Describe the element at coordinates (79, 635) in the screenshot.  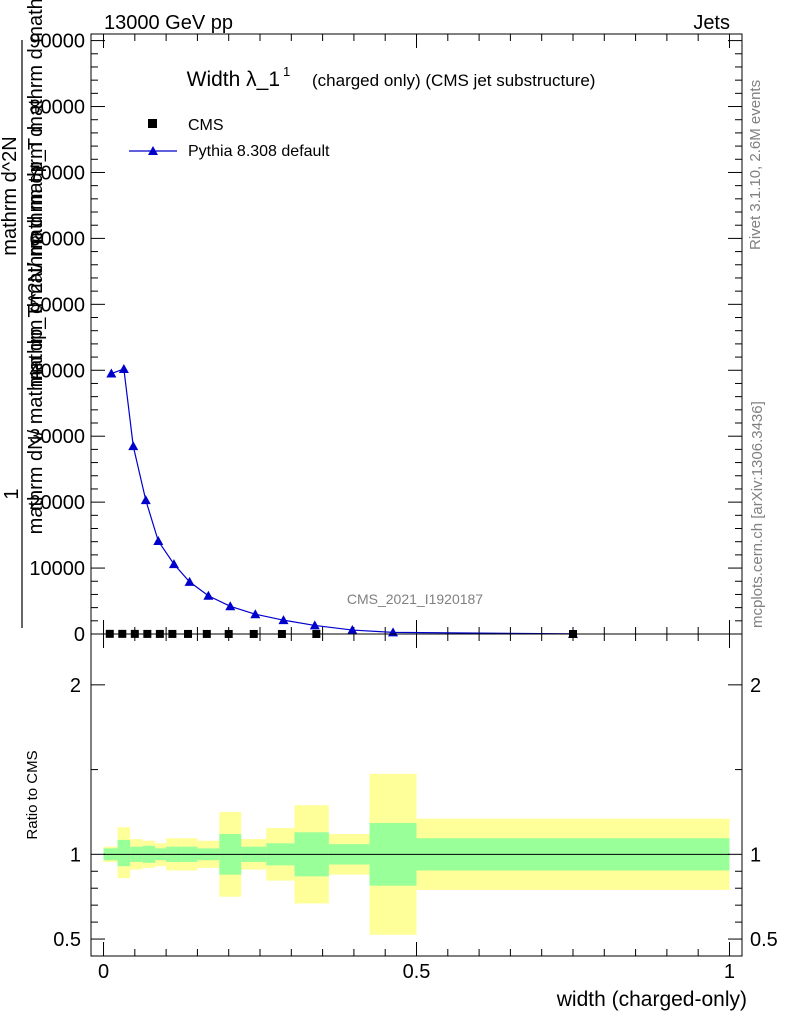
I see `y-tick-label: 0` at that location.